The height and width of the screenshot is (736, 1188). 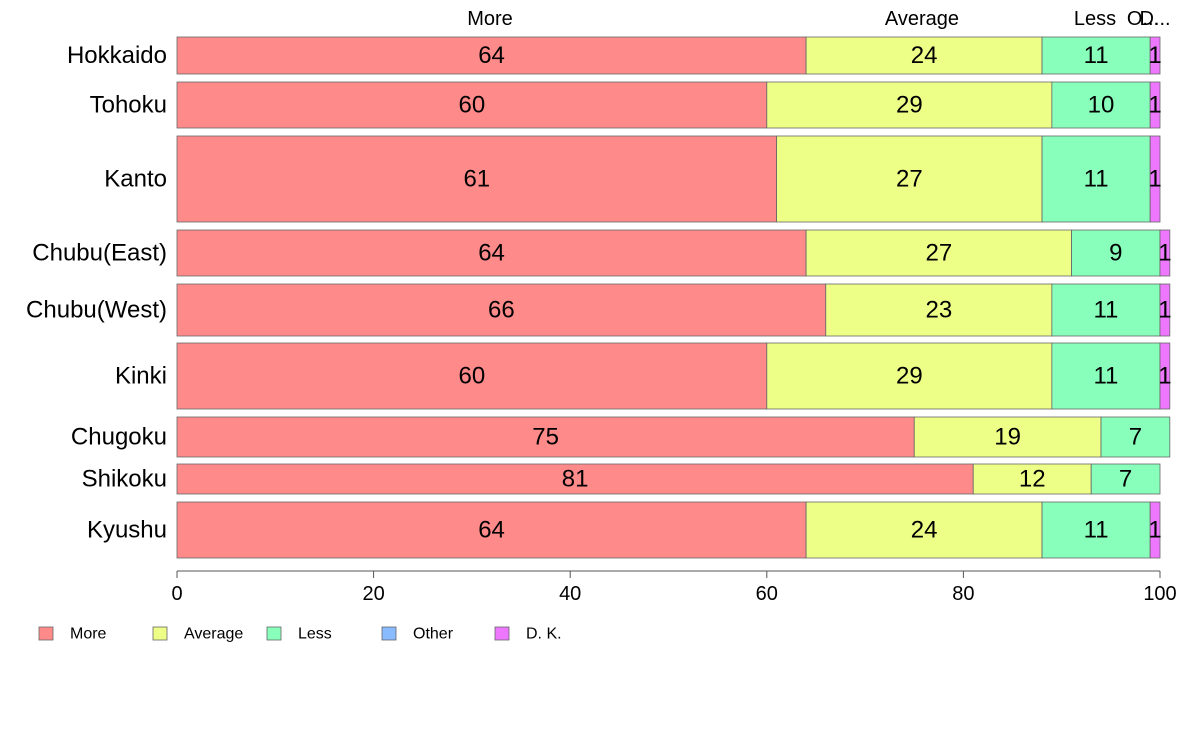 I want to click on category-label: Hokkaido, so click(x=117, y=55).